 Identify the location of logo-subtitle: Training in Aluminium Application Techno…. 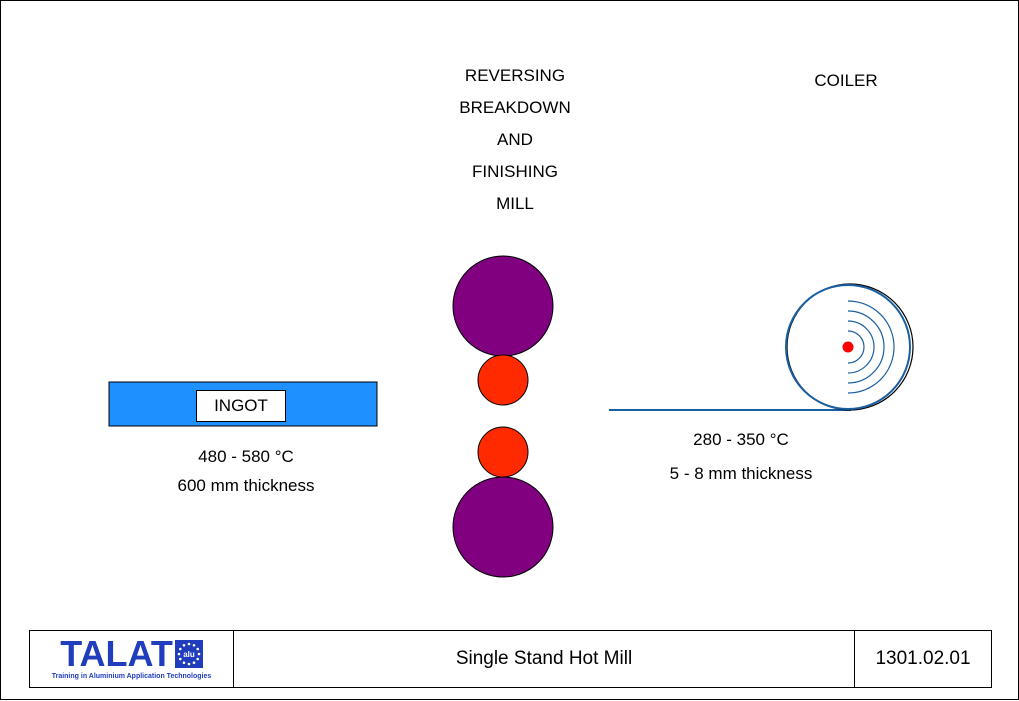
(131, 676).